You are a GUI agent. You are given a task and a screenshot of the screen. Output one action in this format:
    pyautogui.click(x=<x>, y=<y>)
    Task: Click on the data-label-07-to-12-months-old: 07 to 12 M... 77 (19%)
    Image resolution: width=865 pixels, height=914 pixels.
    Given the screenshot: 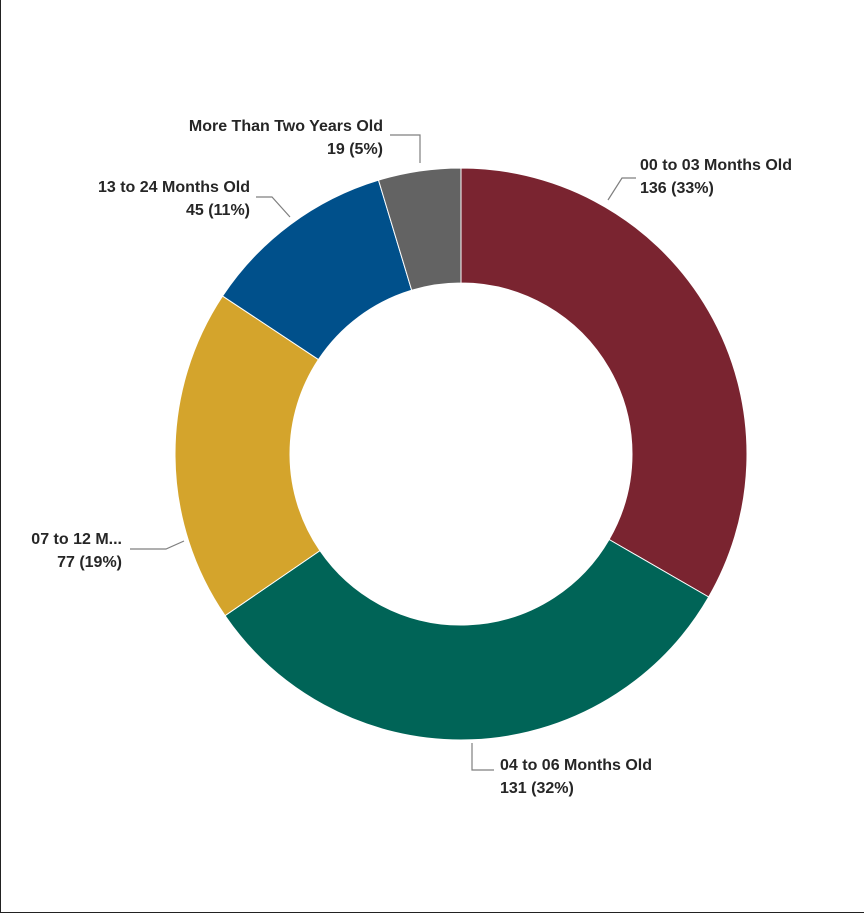 What is the action you would take?
    pyautogui.click(x=76, y=551)
    